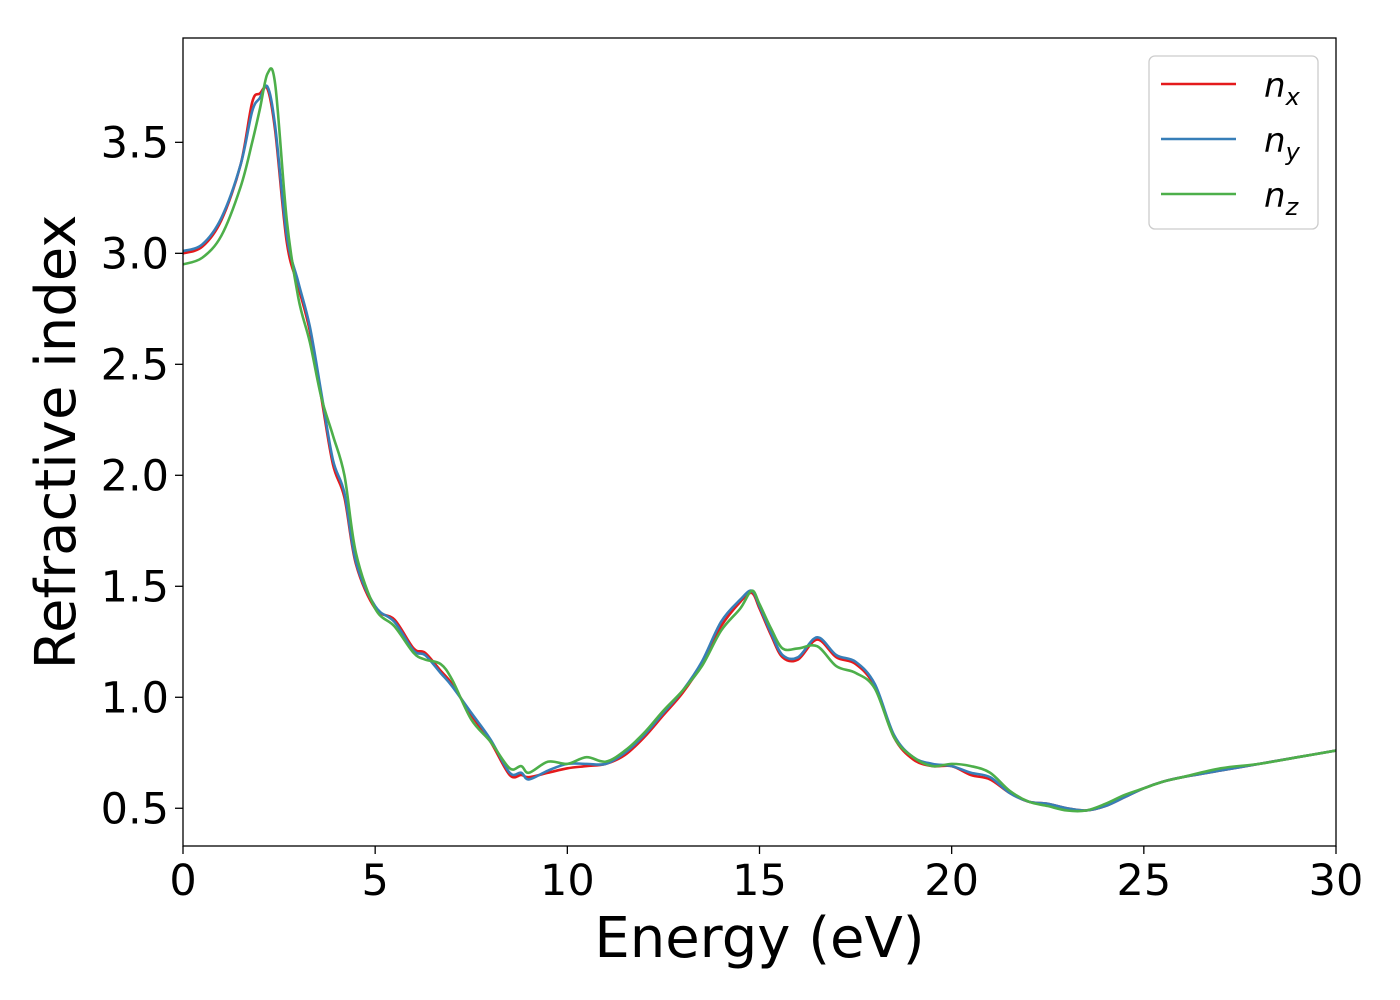 Image resolution: width=1400 pixels, height=1000 pixels. I want to click on x-tick-label: 25, so click(1143, 881).